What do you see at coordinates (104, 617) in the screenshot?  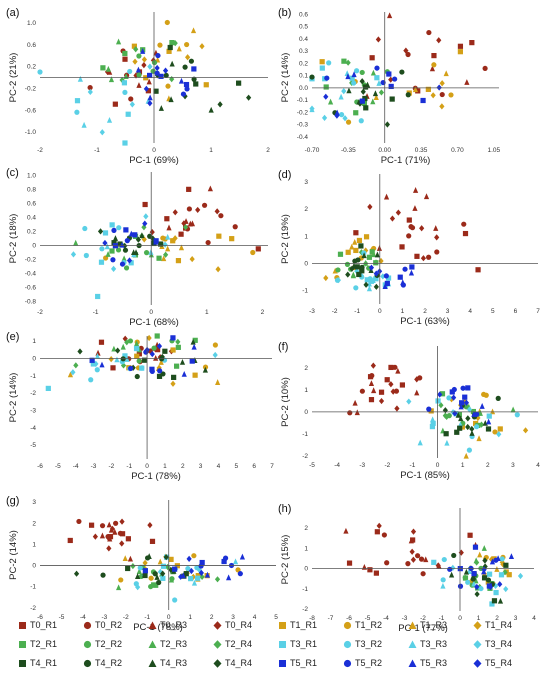 I see `x-tick-label: -3` at bounding box center [104, 617].